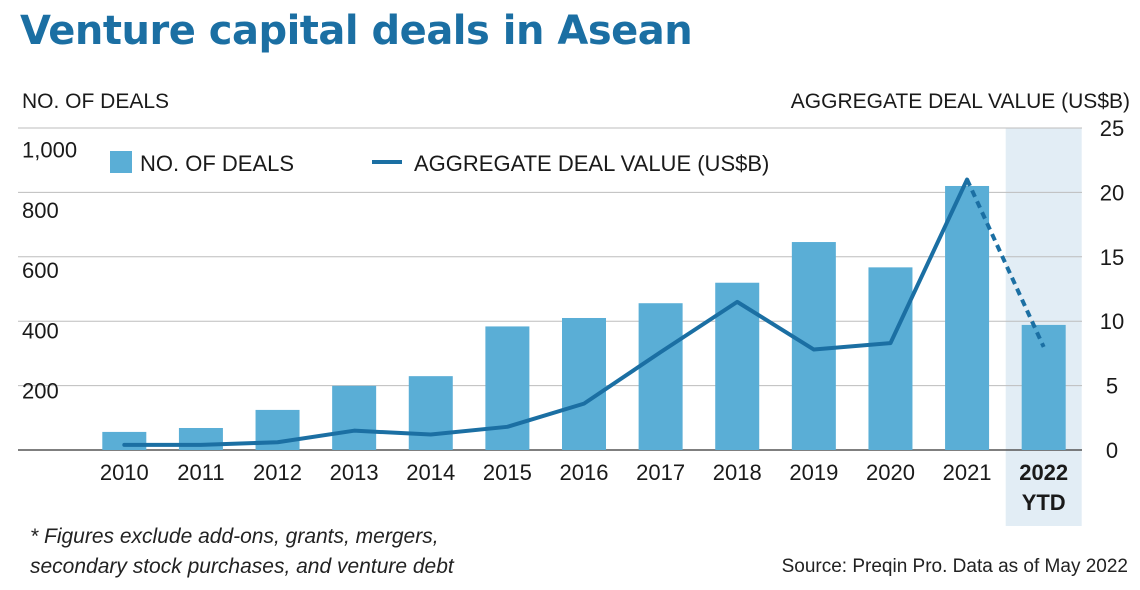 This screenshot has height=590, width=1140. I want to click on x-tick-label: 2022, so click(1043, 472).